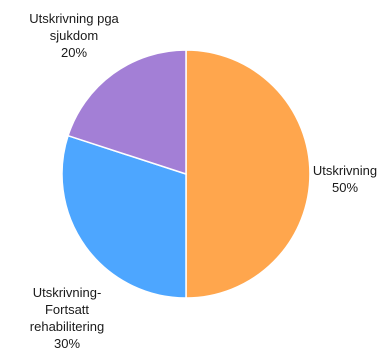 The height and width of the screenshot is (354, 390). I want to click on slice-label-line: sjukdom, so click(74, 35).